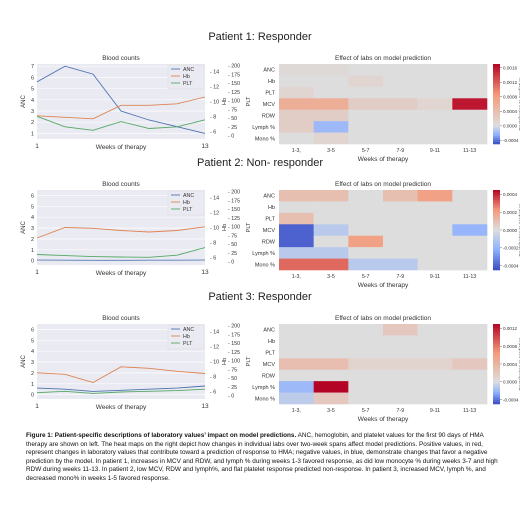 The height and width of the screenshot is (520, 520). What do you see at coordinates (269, 105) in the screenshot?
I see `heatmap-row-label: MCV` at bounding box center [269, 105].